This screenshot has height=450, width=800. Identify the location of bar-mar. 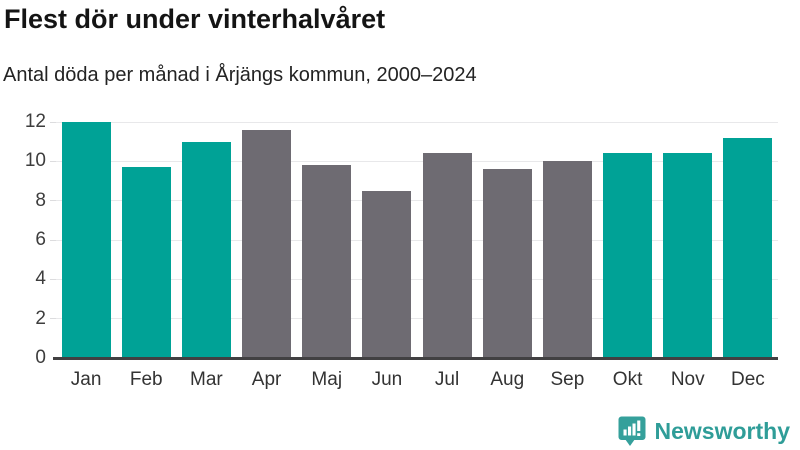
(206, 249).